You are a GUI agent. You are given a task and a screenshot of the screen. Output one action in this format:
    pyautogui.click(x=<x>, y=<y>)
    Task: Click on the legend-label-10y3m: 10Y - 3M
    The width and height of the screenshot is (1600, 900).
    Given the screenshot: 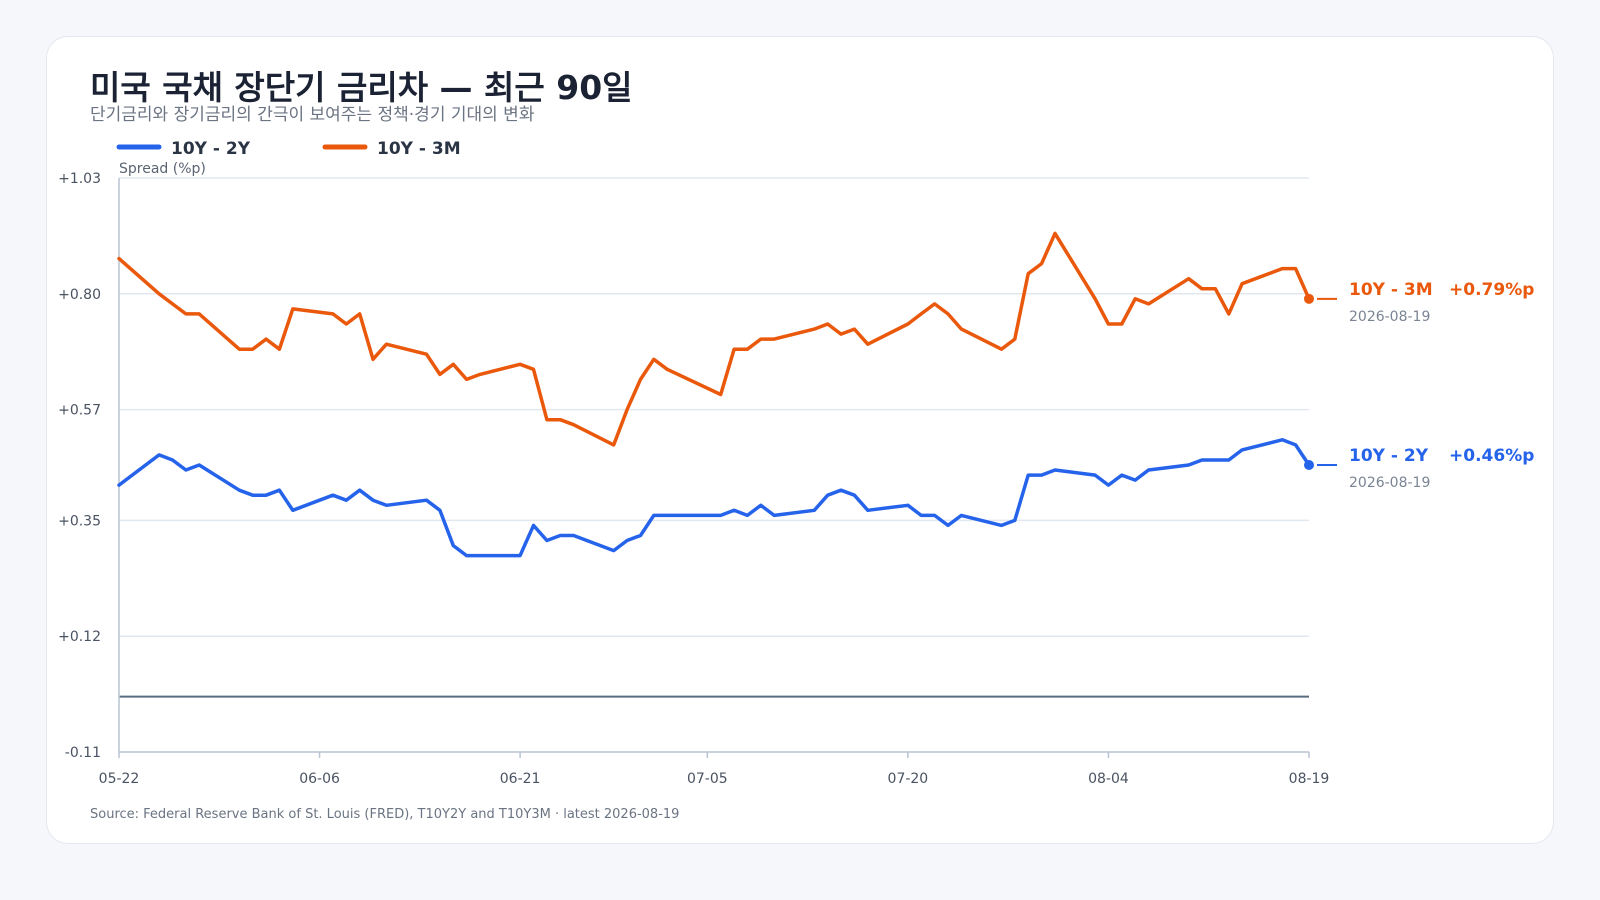 What is the action you would take?
    pyautogui.click(x=419, y=149)
    